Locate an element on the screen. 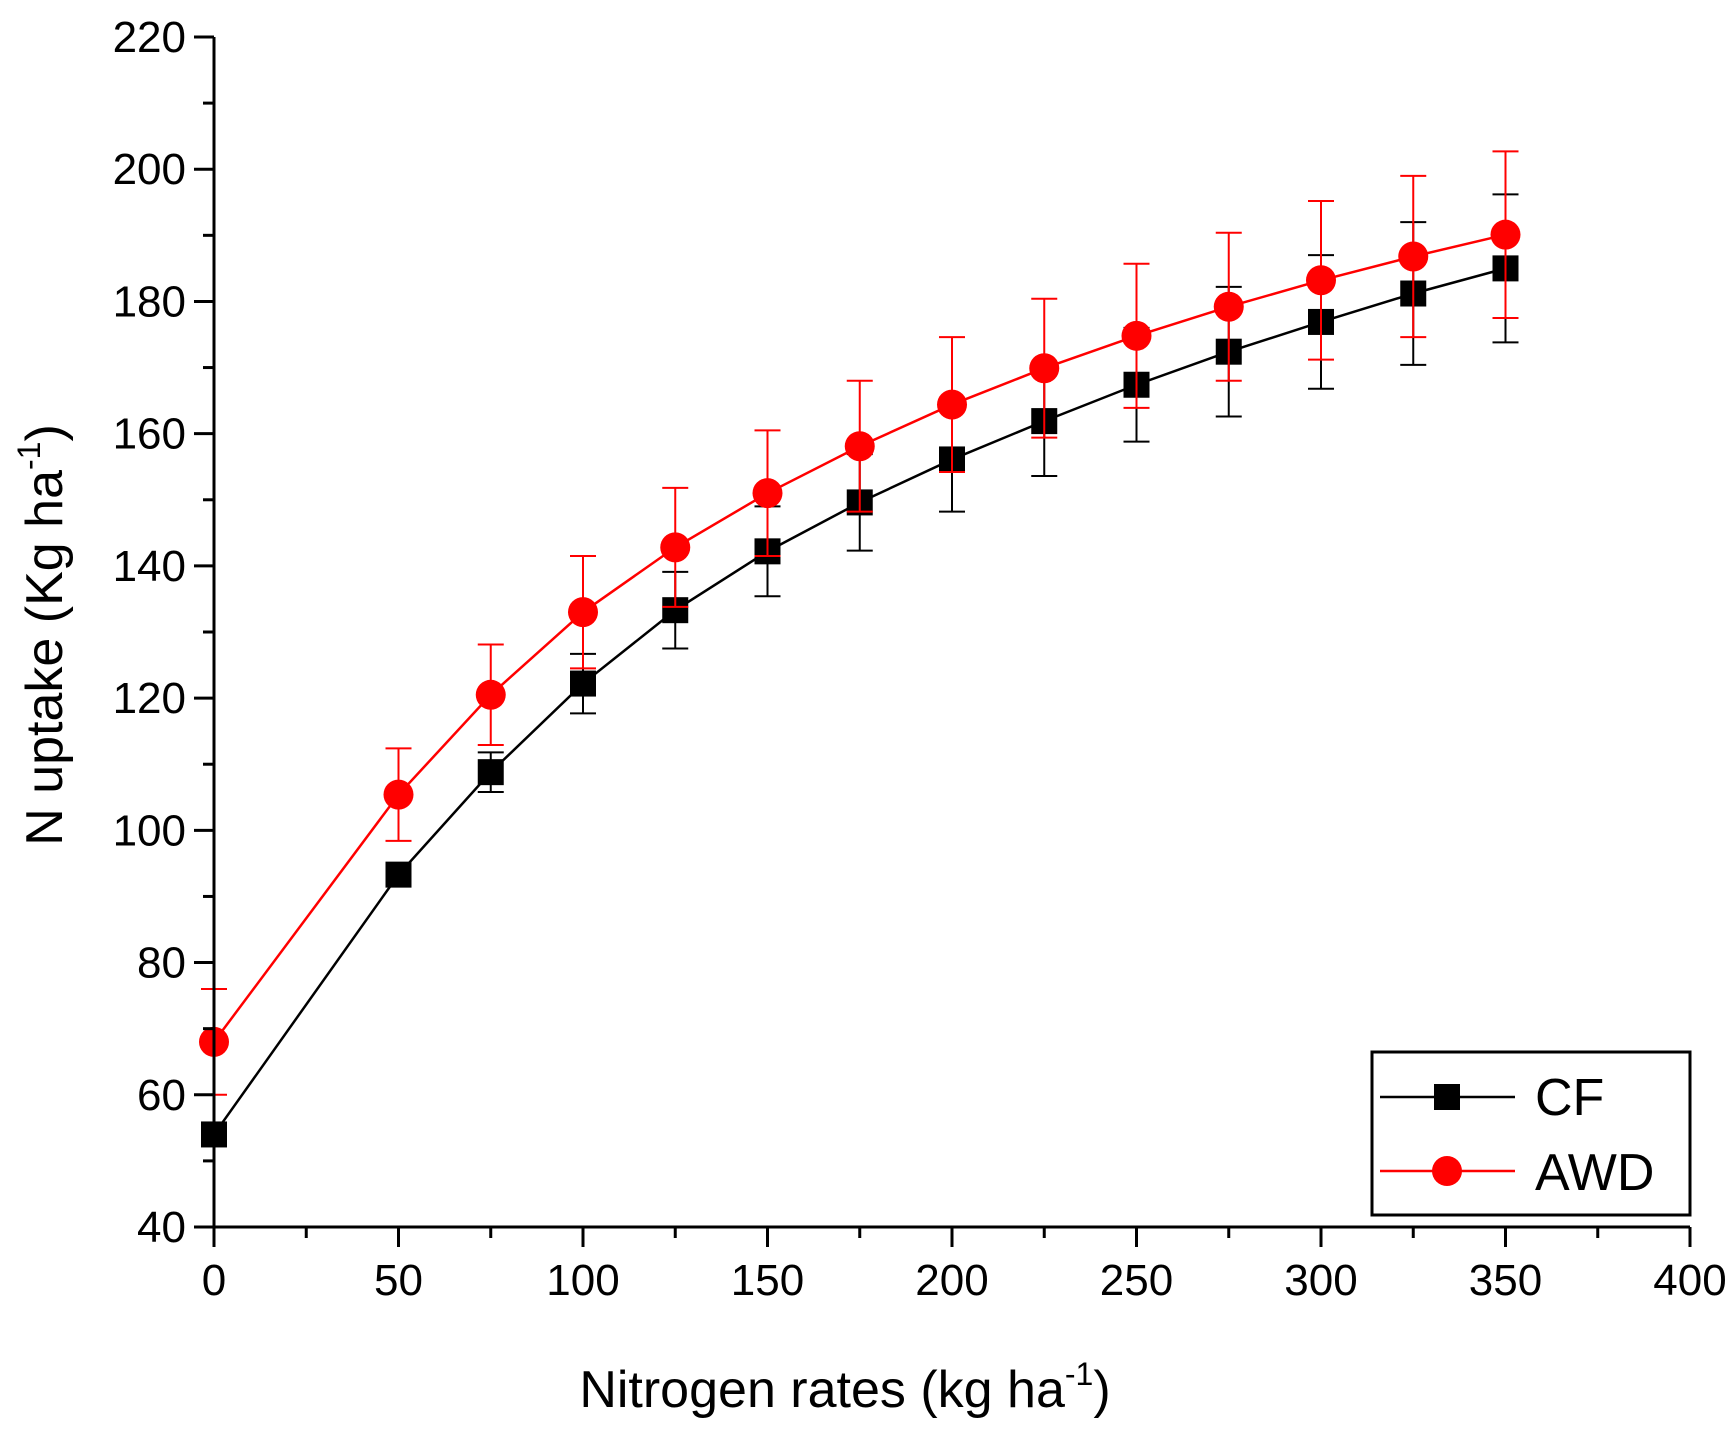  y-tick-label: 40 is located at coordinates (161, 1227).